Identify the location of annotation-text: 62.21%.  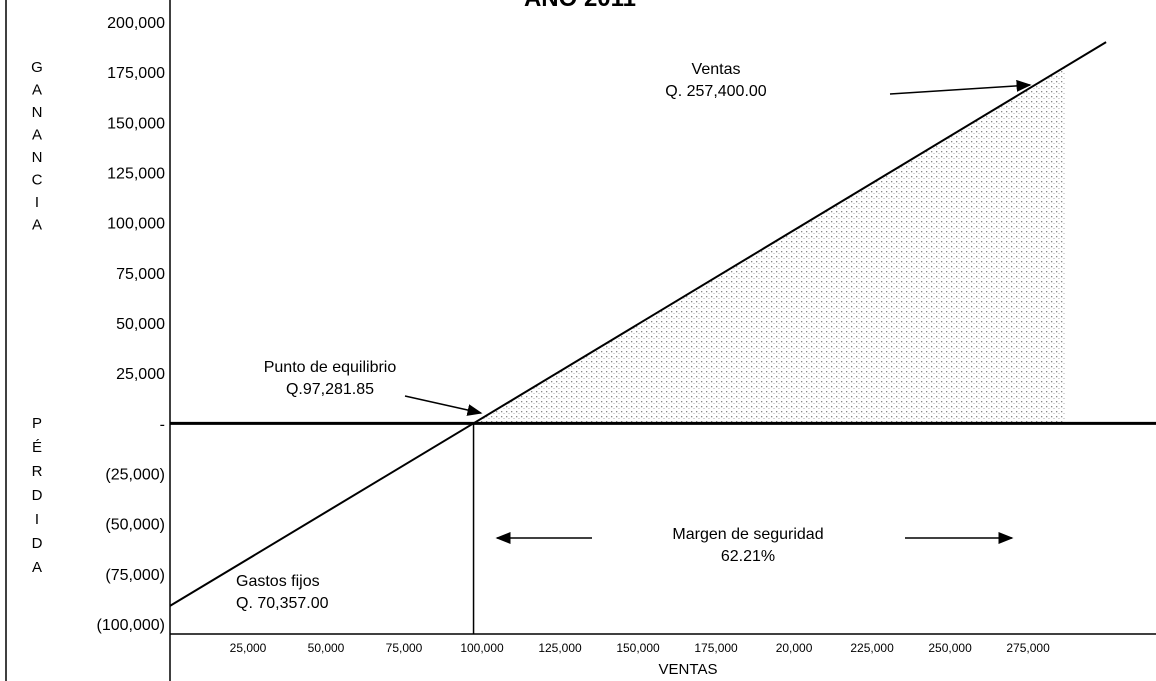
(748, 556).